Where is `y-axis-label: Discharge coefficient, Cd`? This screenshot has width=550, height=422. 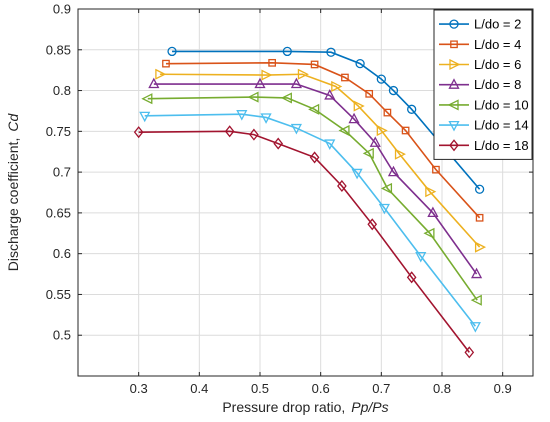
y-axis-label: Discharge coefficient, Cd is located at coordinates (13, 192).